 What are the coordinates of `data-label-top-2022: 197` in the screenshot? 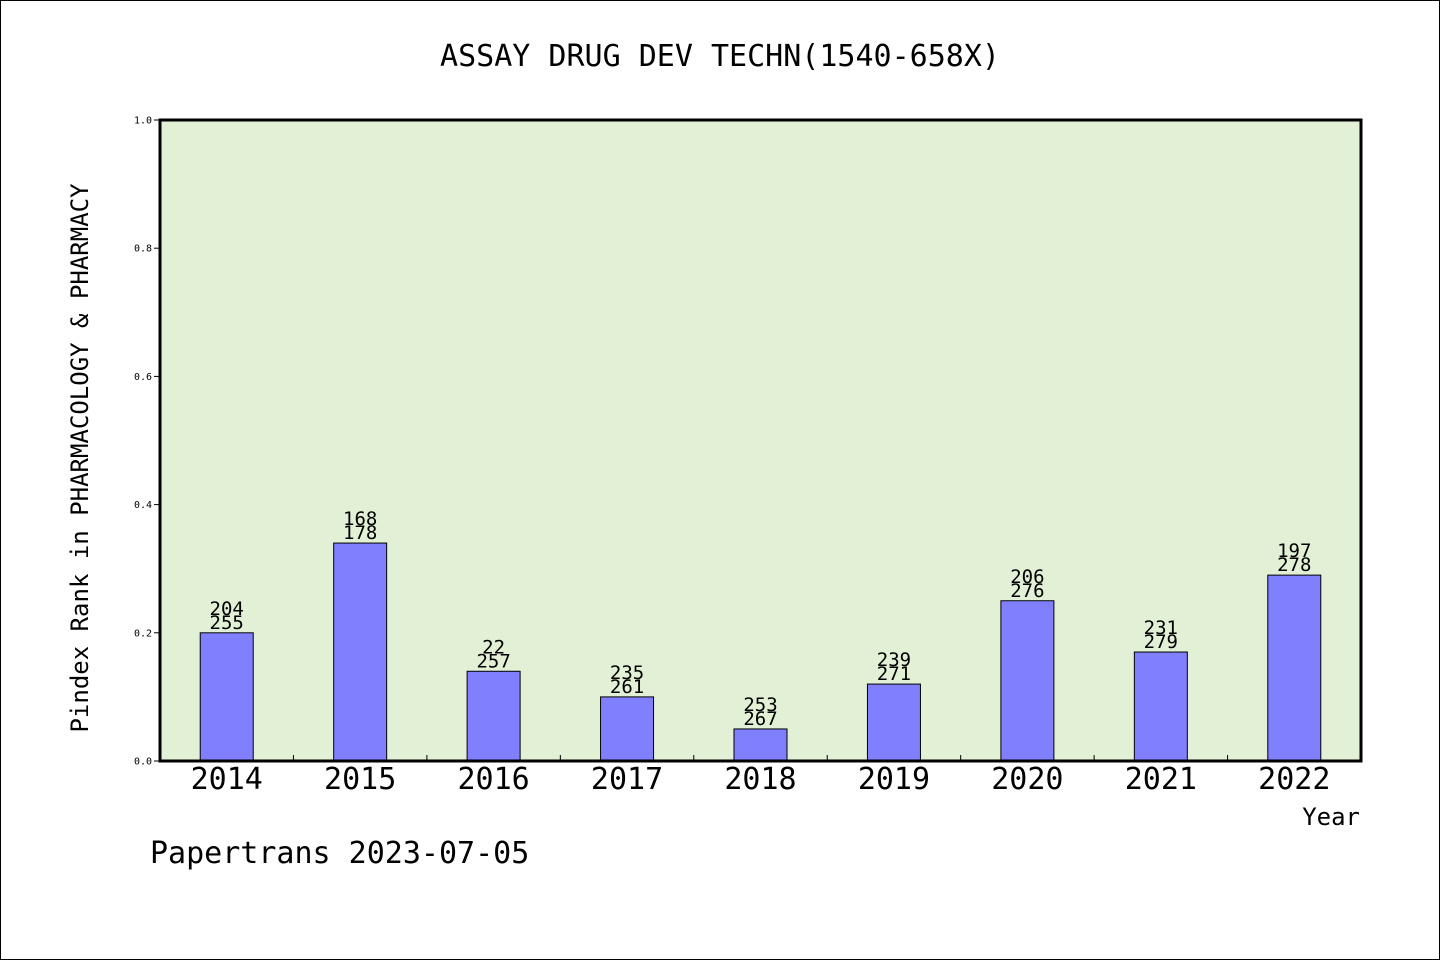 It's located at (1294, 551).